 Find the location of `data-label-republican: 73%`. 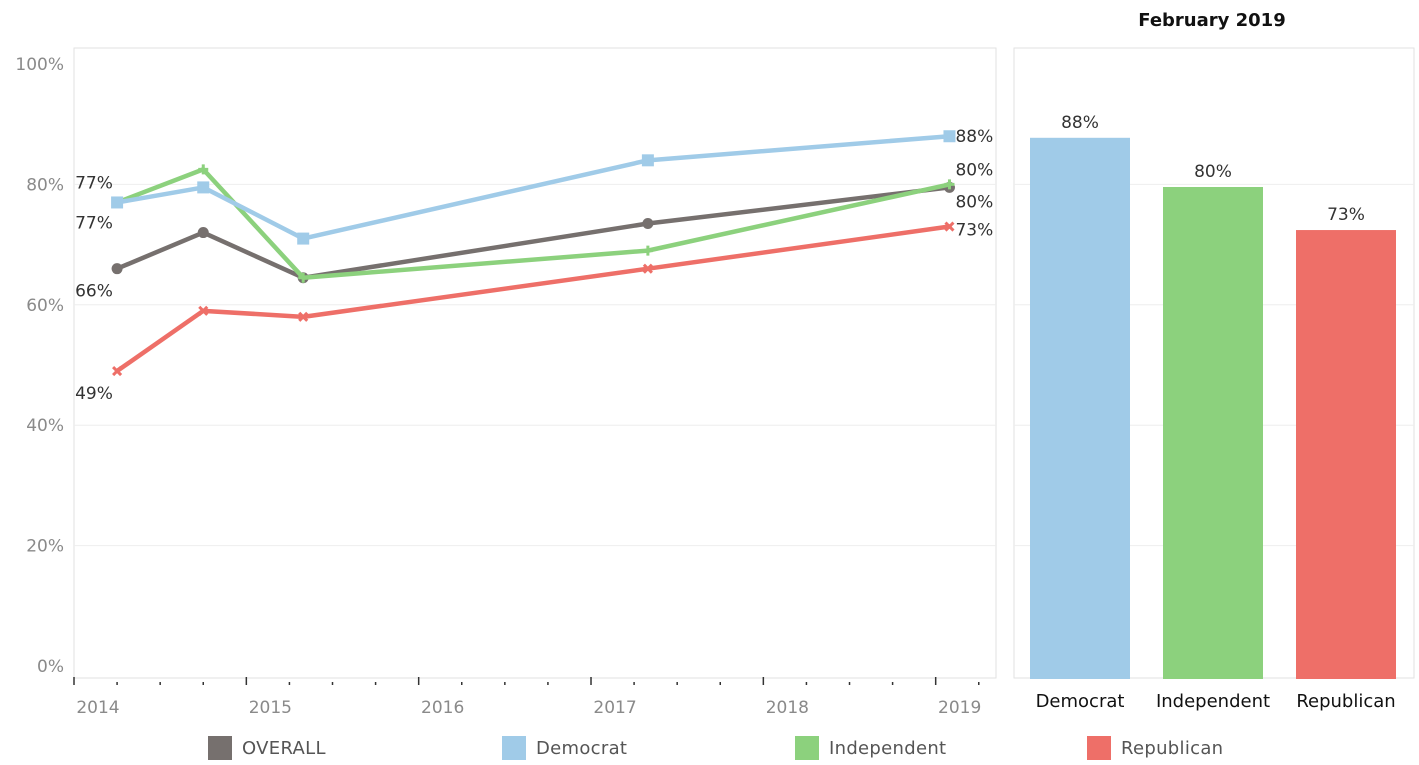

data-label-republican: 73% is located at coordinates (974, 231).